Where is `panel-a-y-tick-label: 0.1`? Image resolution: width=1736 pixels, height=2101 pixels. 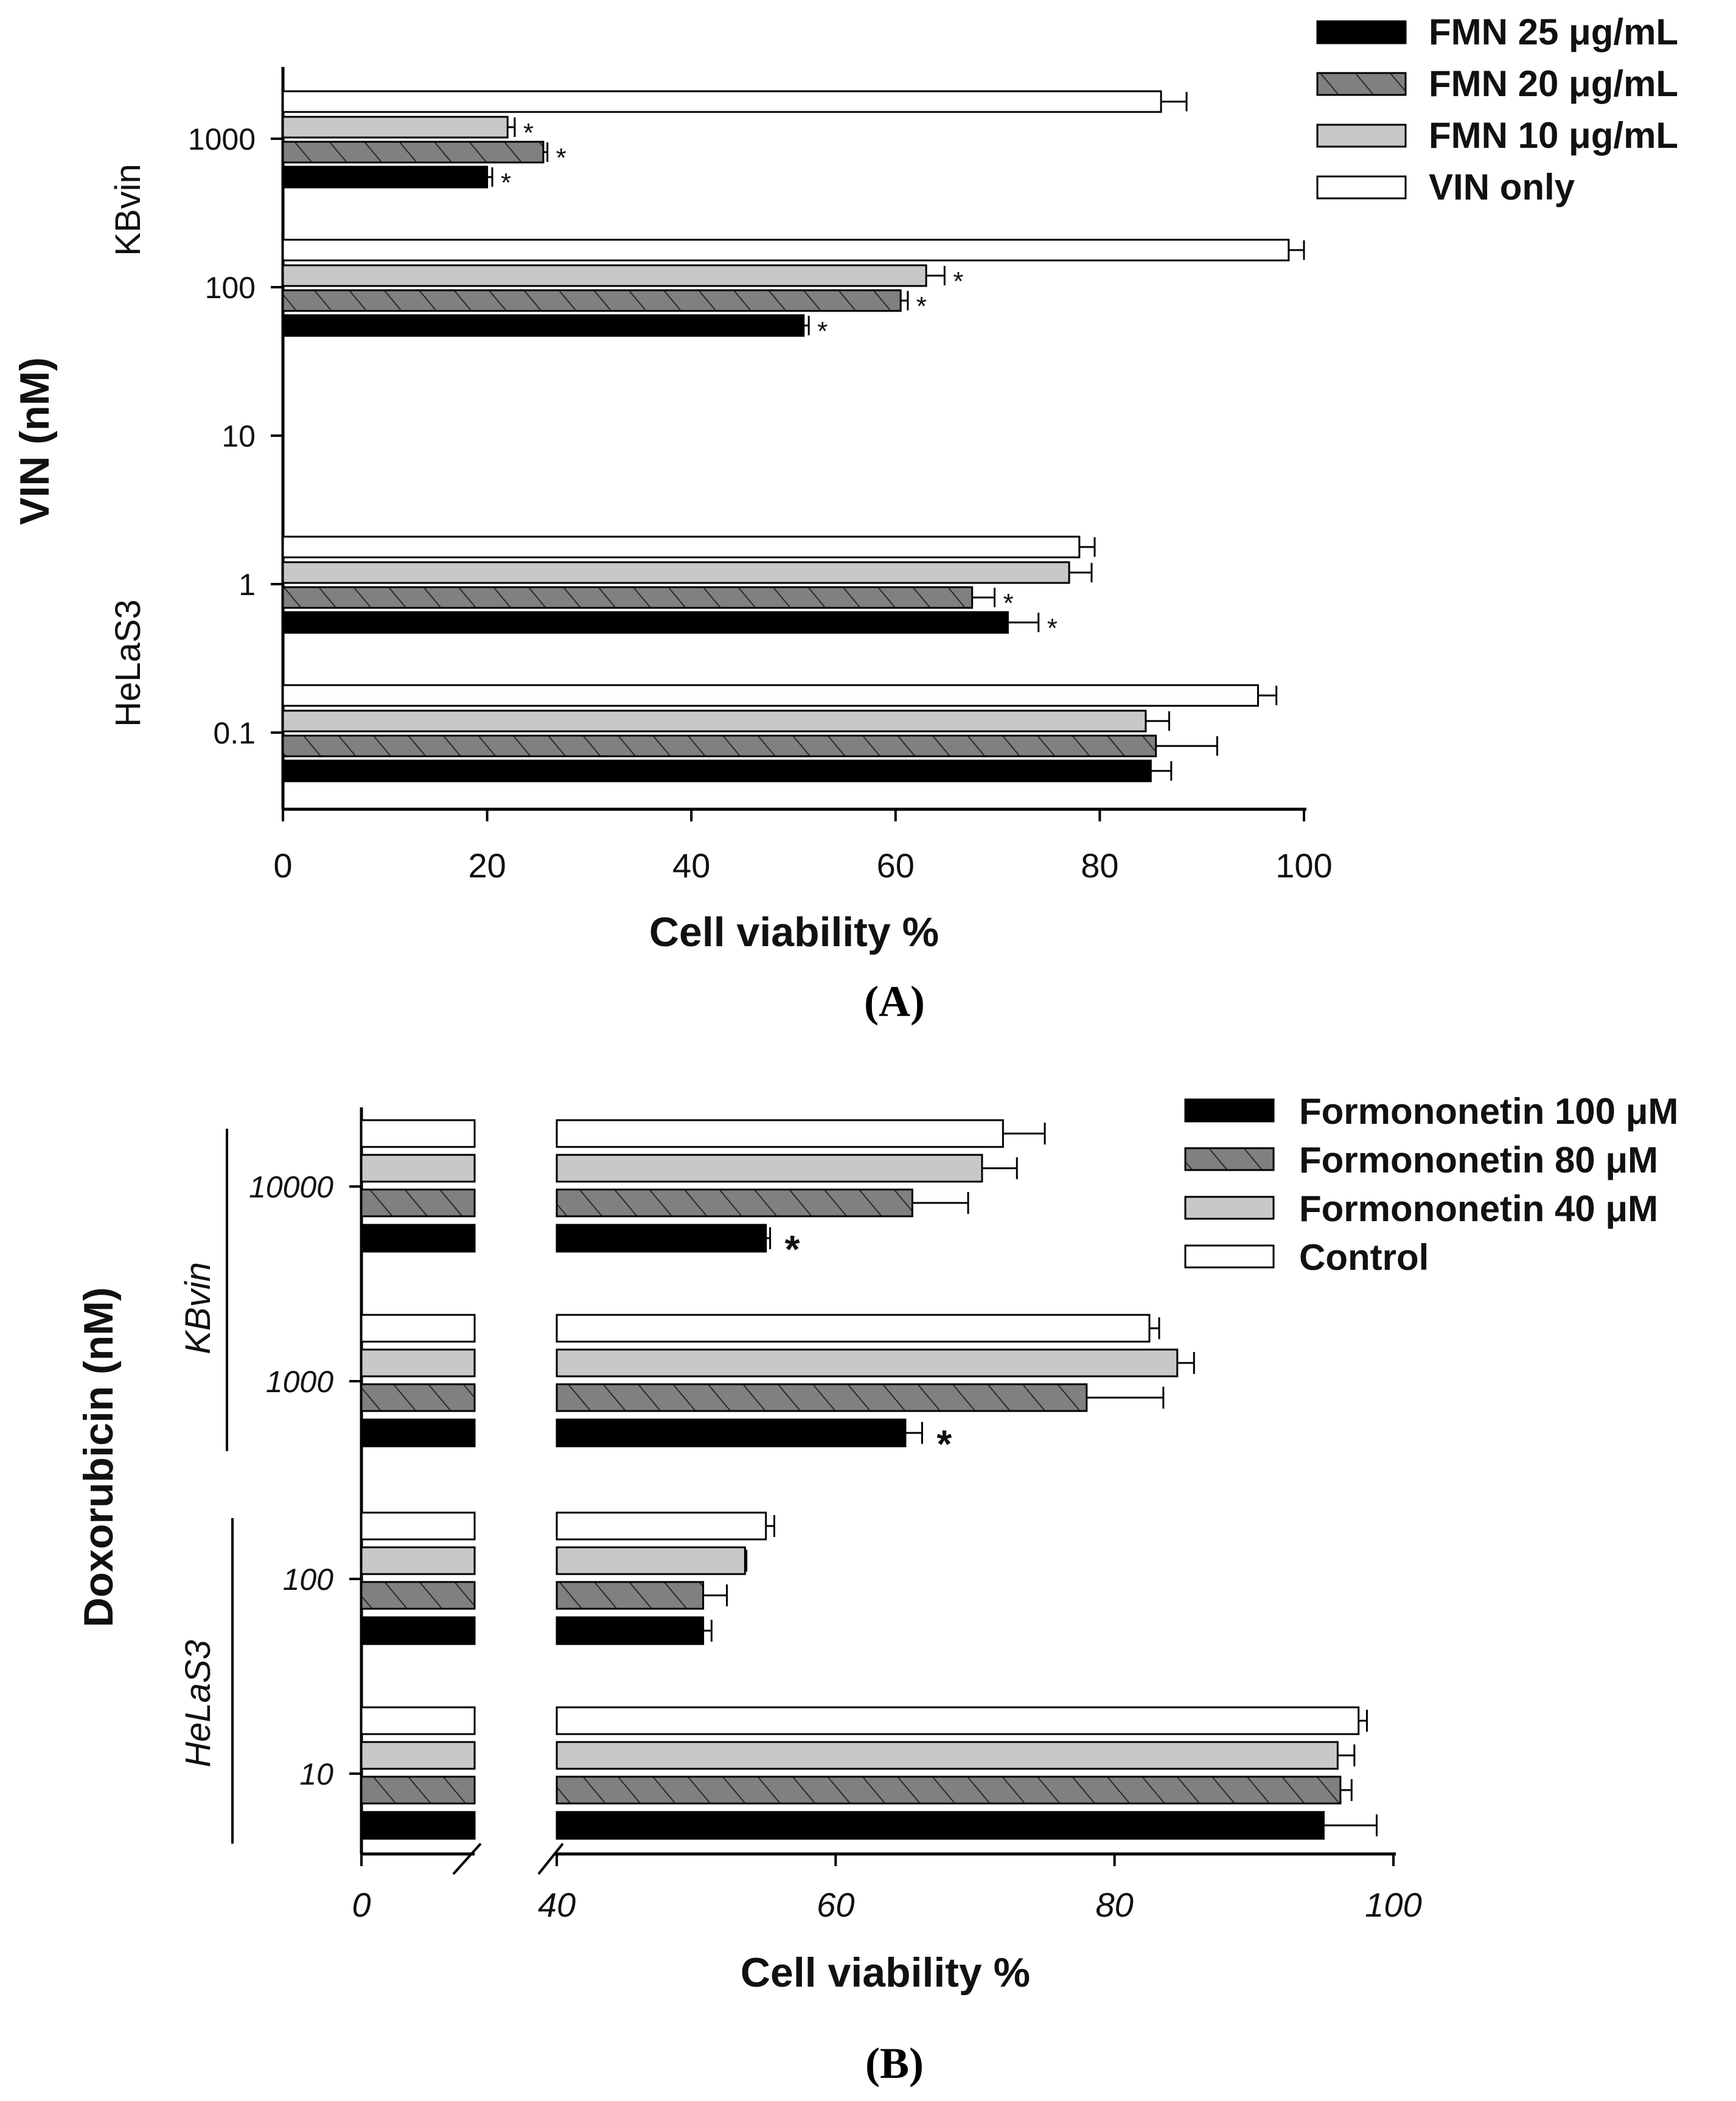
panel-a-y-tick-label: 0.1 is located at coordinates (234, 733).